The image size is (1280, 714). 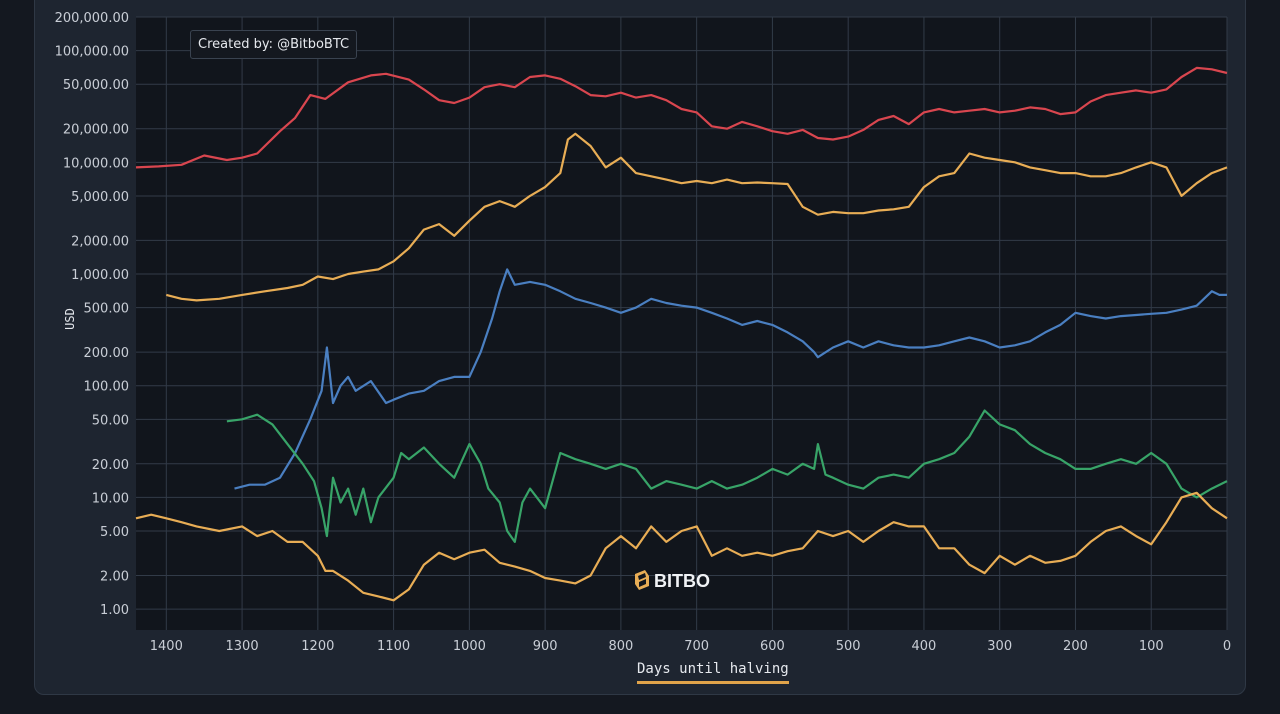 I want to click on x-tick-label: 900, so click(x=545, y=646).